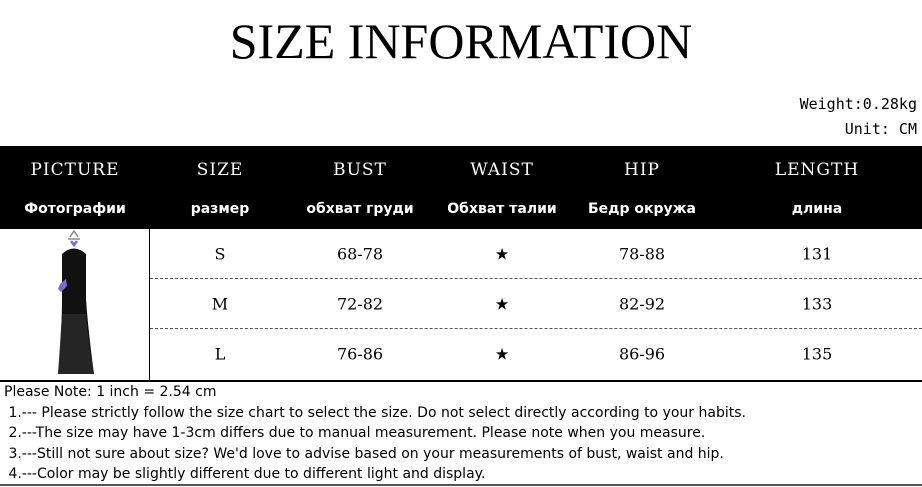  What do you see at coordinates (642, 209) in the screenshot?
I see `header-hip-ru: Бедр окружа` at bounding box center [642, 209].